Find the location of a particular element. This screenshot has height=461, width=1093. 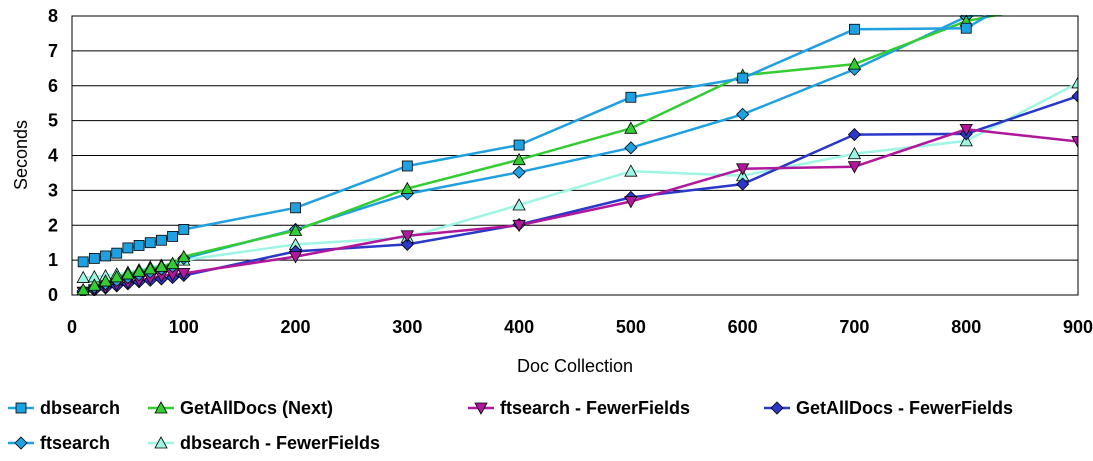

x-tick-label: 400 is located at coordinates (519, 327).